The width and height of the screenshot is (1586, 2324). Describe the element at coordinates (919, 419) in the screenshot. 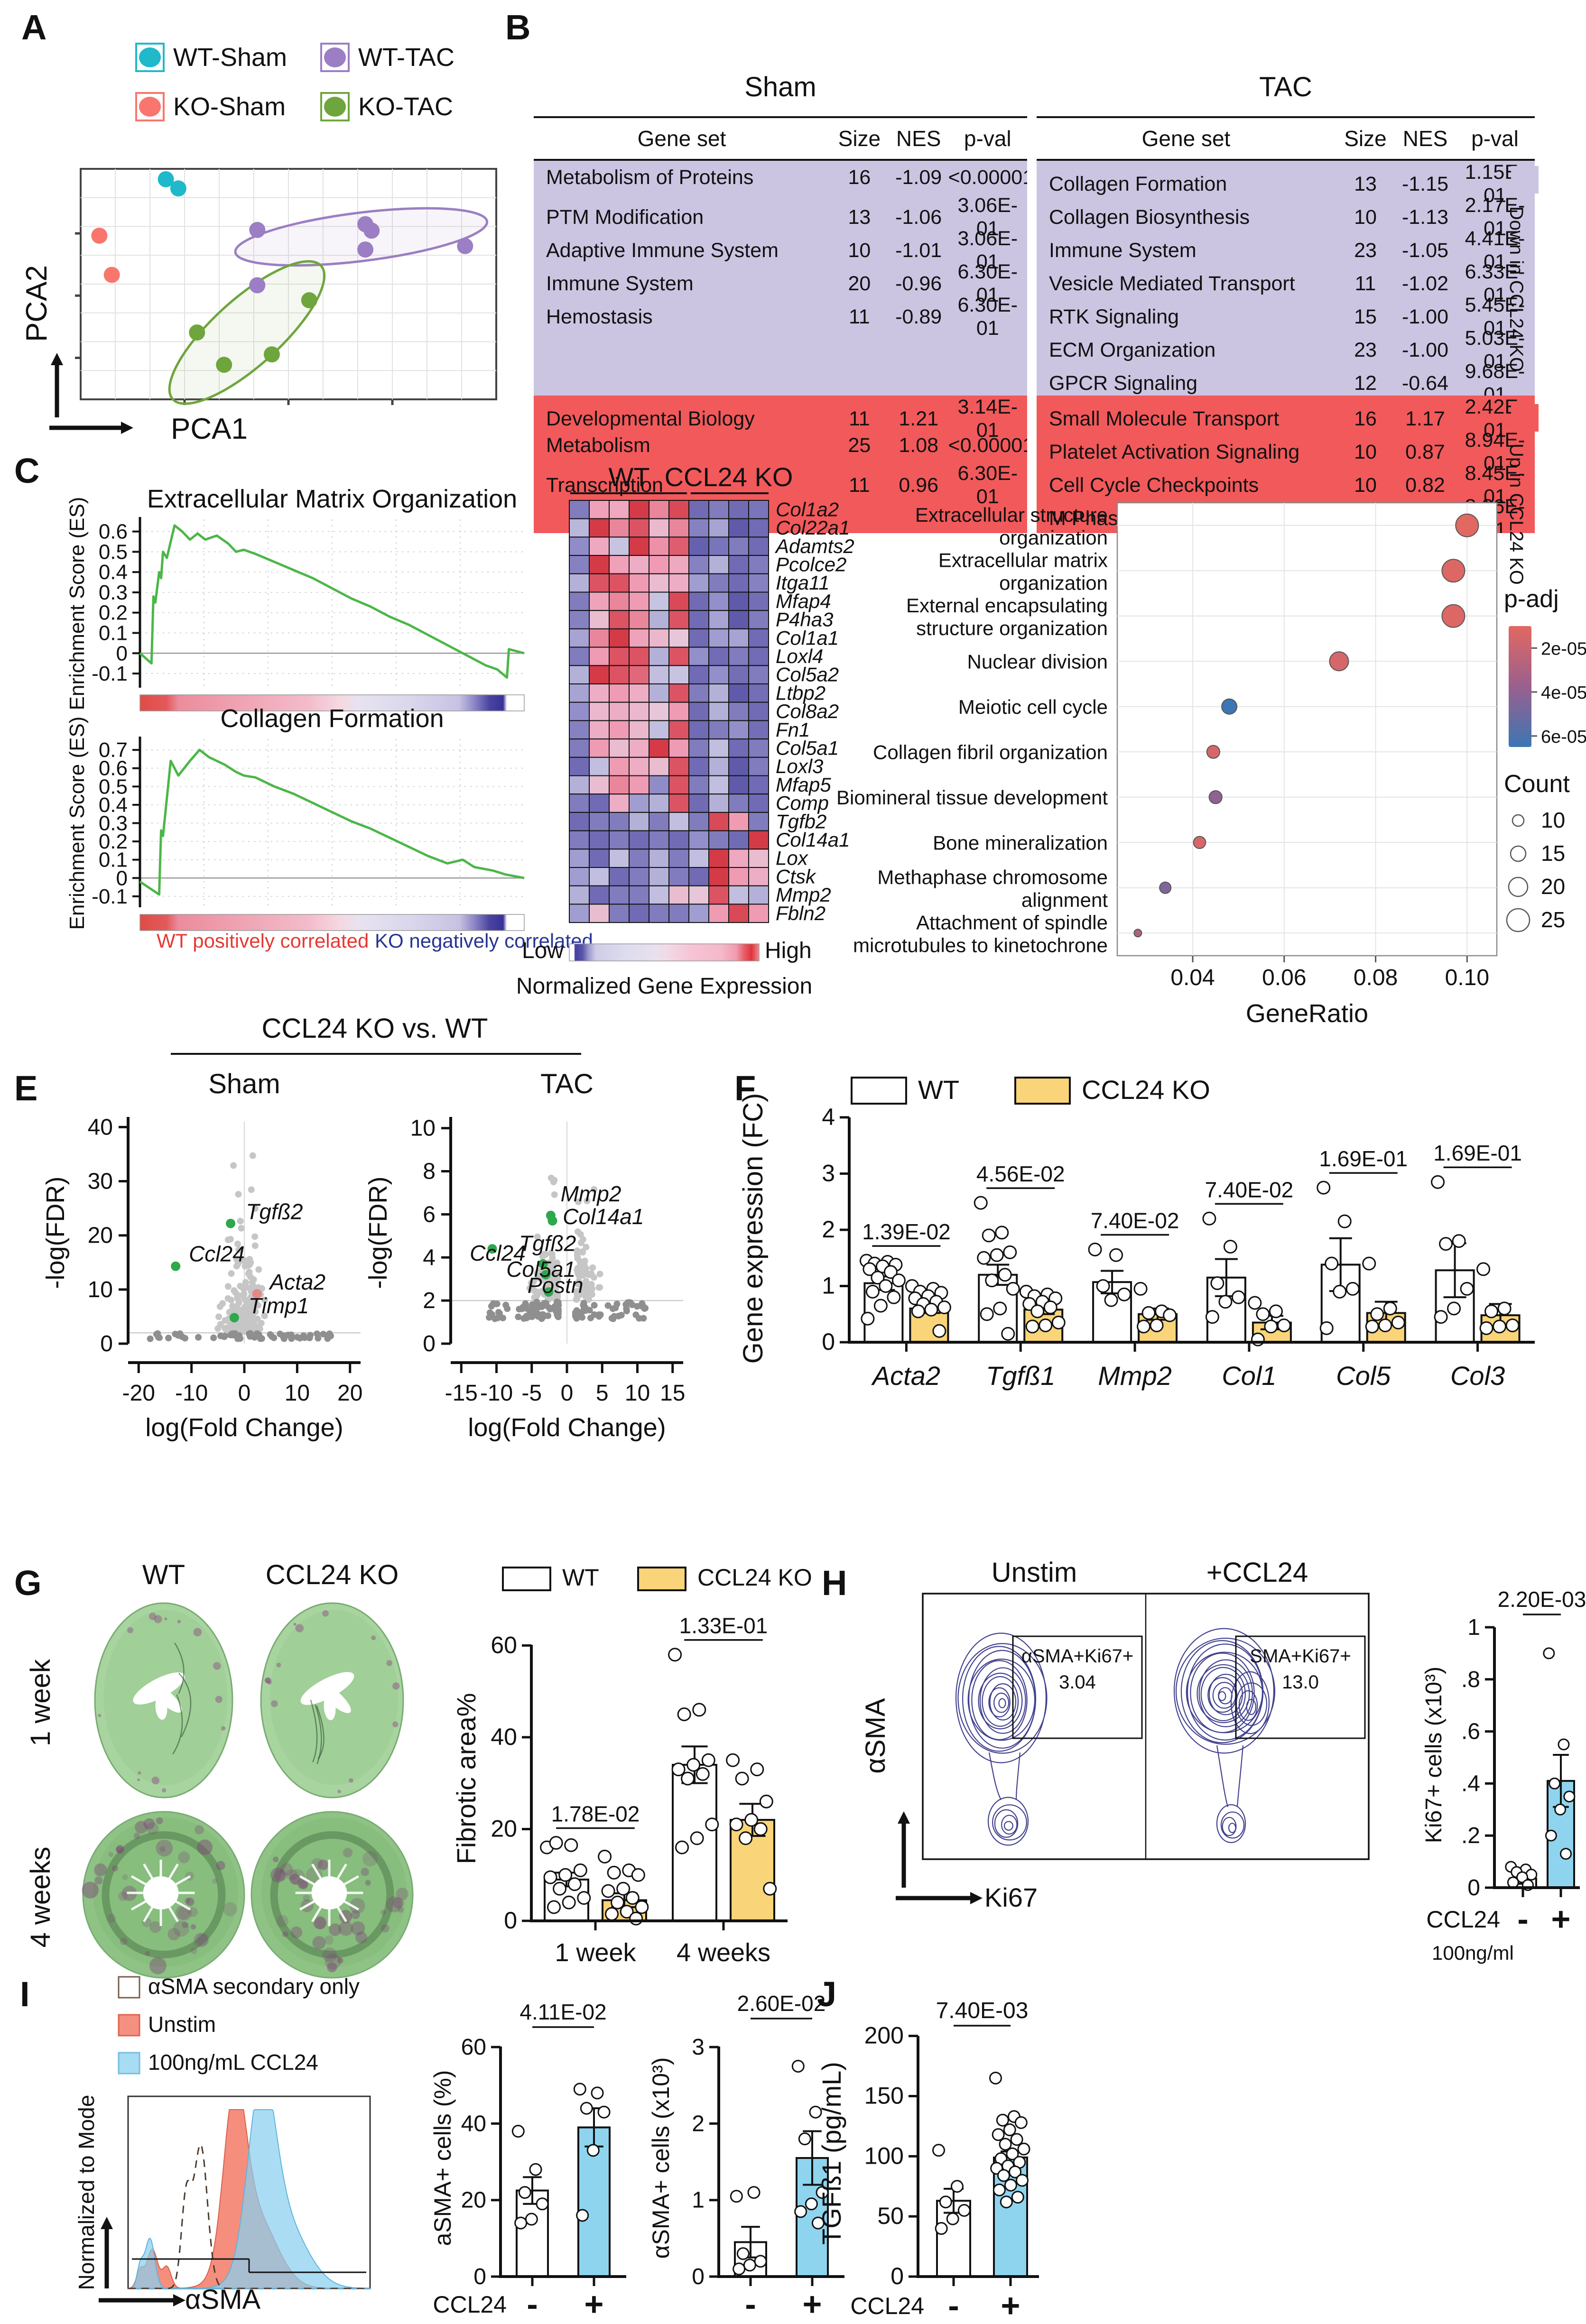

I see `table-cell-value: 1.21` at that location.